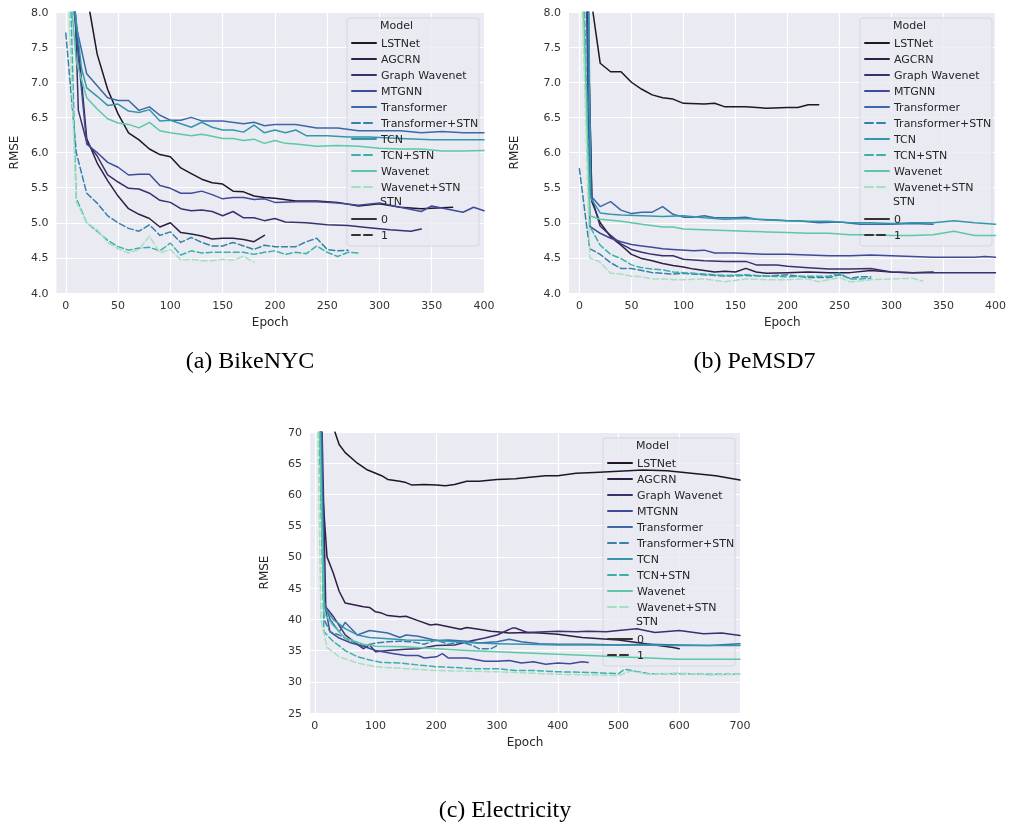  I want to click on y-tick-label: 25, so click(295, 713).